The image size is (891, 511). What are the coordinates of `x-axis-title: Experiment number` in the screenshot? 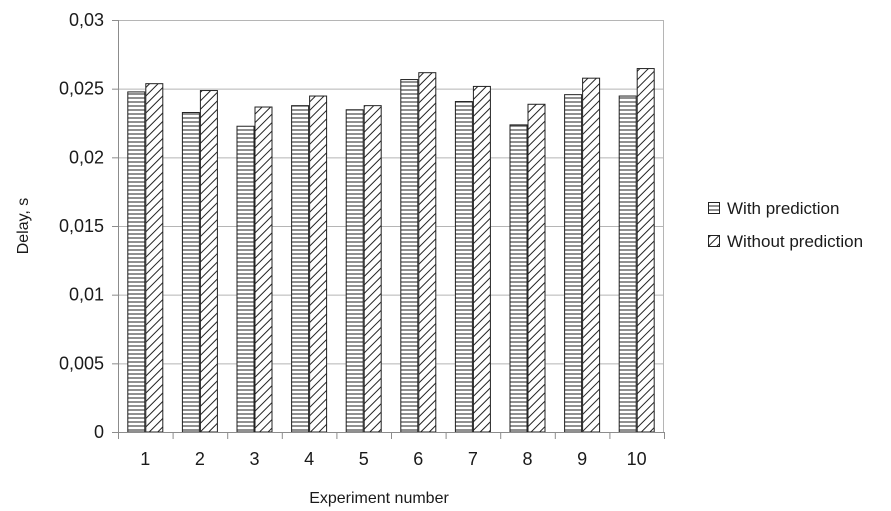 It's located at (379, 498).